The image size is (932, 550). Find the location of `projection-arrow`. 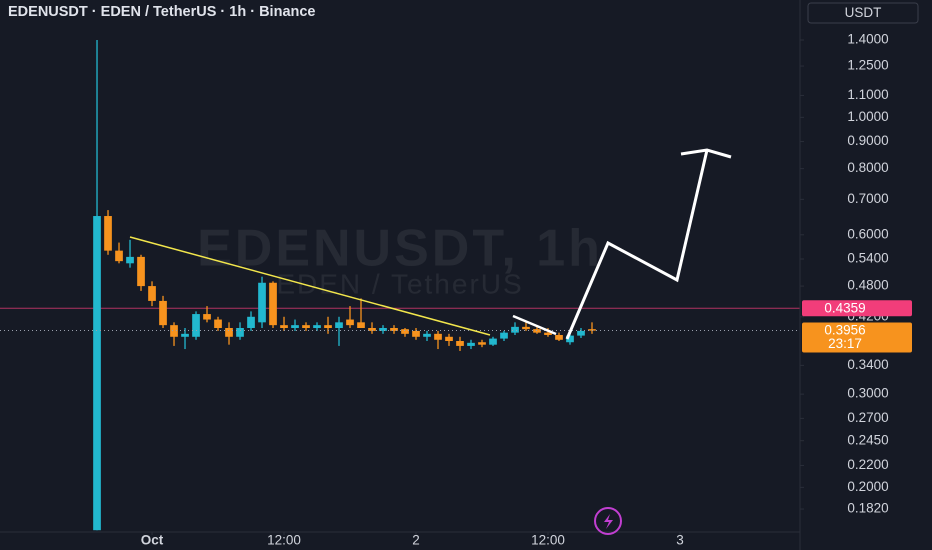

projection-arrow is located at coordinates (648, 244).